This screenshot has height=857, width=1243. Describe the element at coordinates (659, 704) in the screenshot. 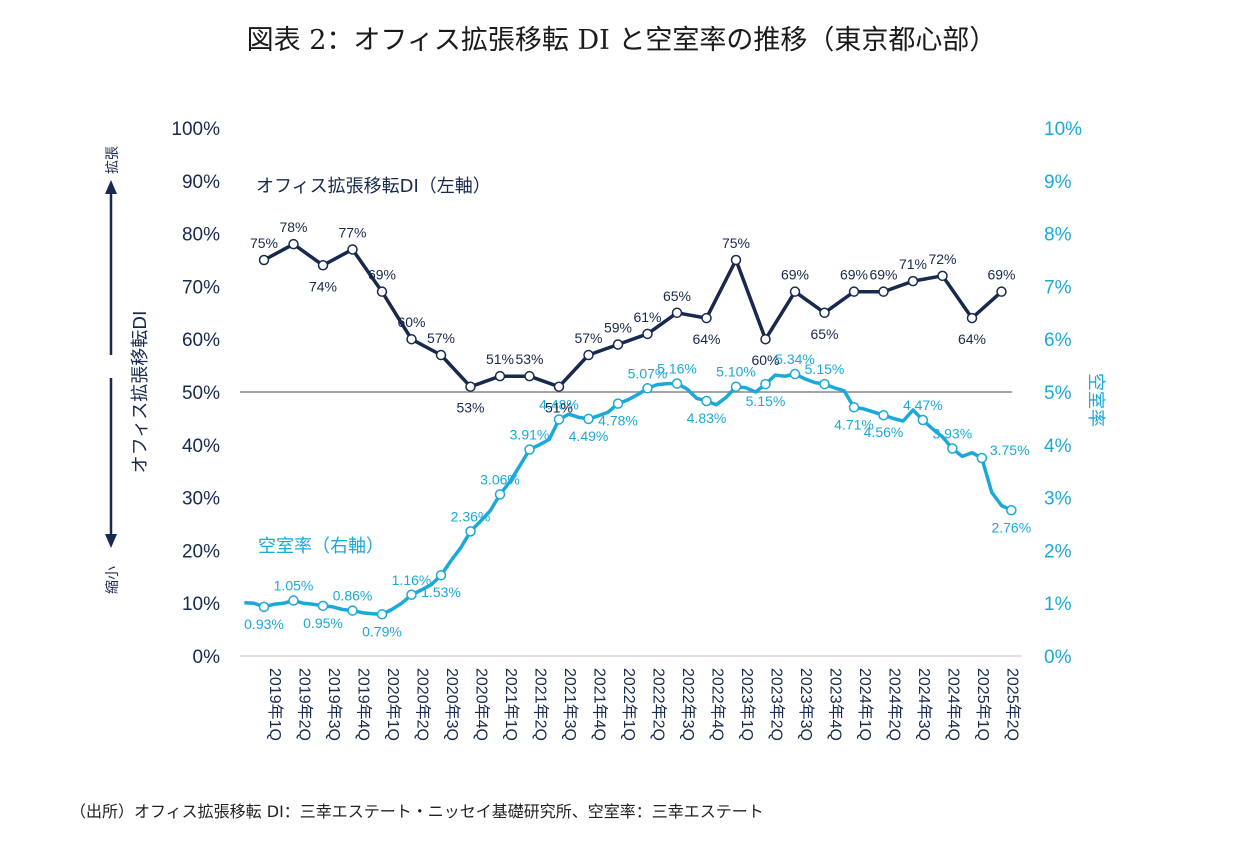

I see `x-tick-label: 2022年2Q` at that location.